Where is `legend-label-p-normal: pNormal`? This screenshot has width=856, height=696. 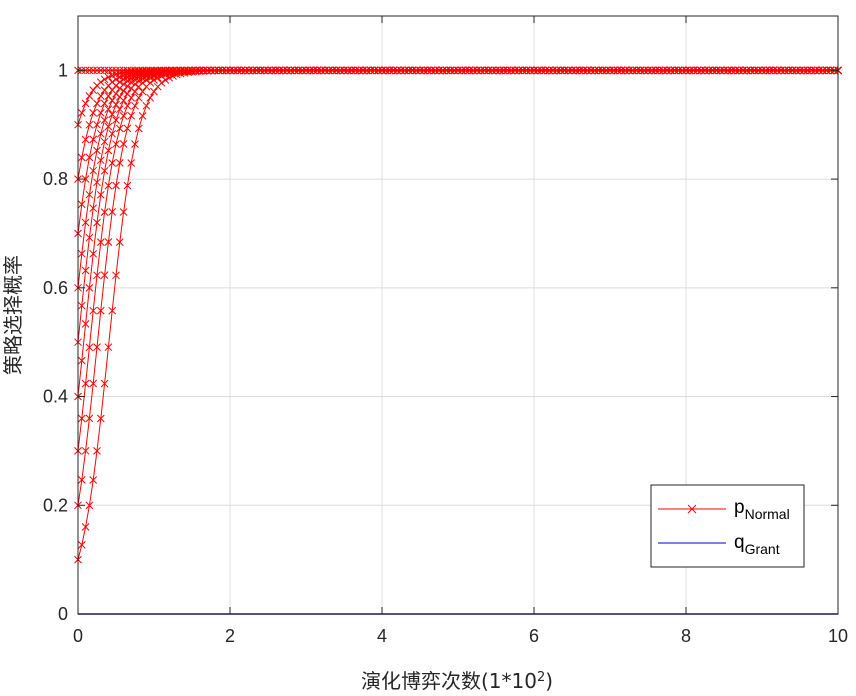
legend-label-p-normal: pNormal is located at coordinates (762, 509).